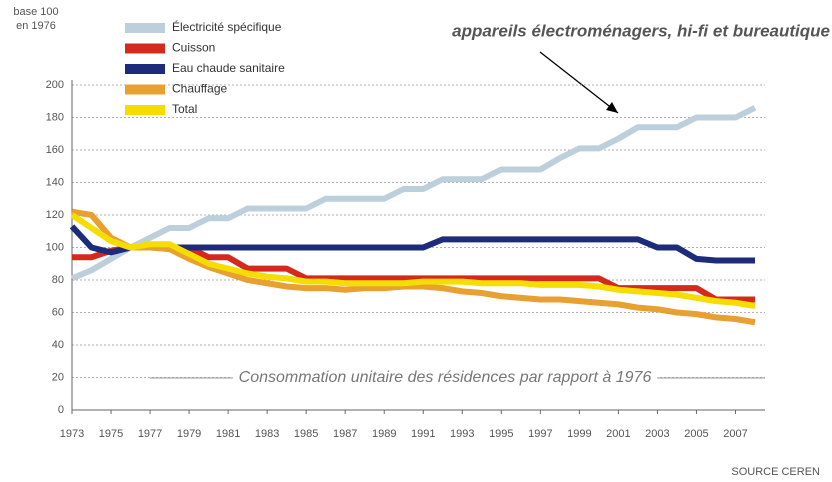  What do you see at coordinates (193, 48) in the screenshot?
I see `legend-label: Cuisson` at bounding box center [193, 48].